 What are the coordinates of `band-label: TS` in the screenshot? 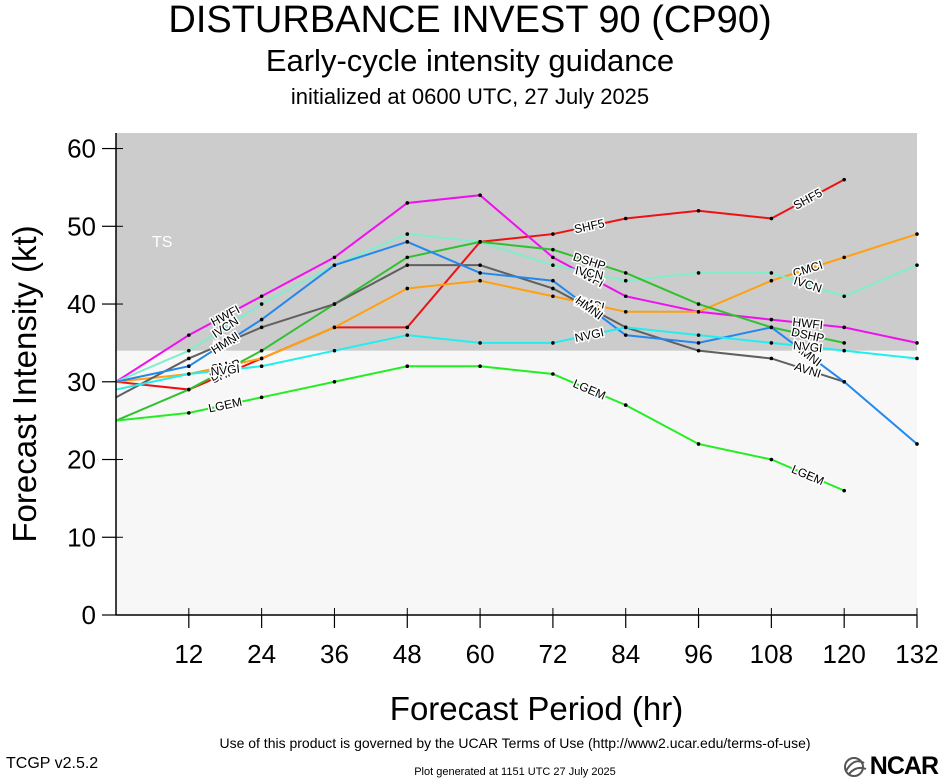 It's located at (162, 242).